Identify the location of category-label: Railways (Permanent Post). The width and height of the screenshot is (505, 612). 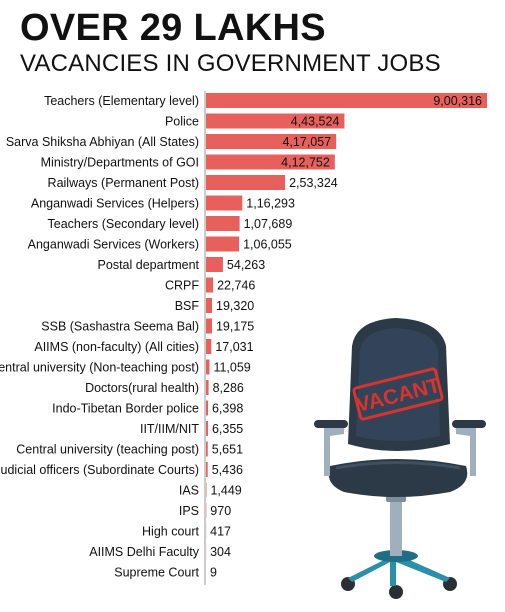
(123, 183).